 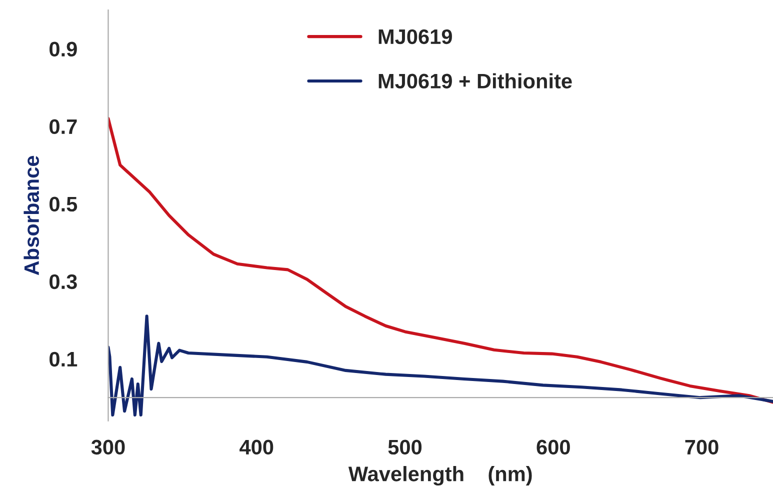 I want to click on x-axis-title: Wavelength (nm), so click(x=440, y=476).